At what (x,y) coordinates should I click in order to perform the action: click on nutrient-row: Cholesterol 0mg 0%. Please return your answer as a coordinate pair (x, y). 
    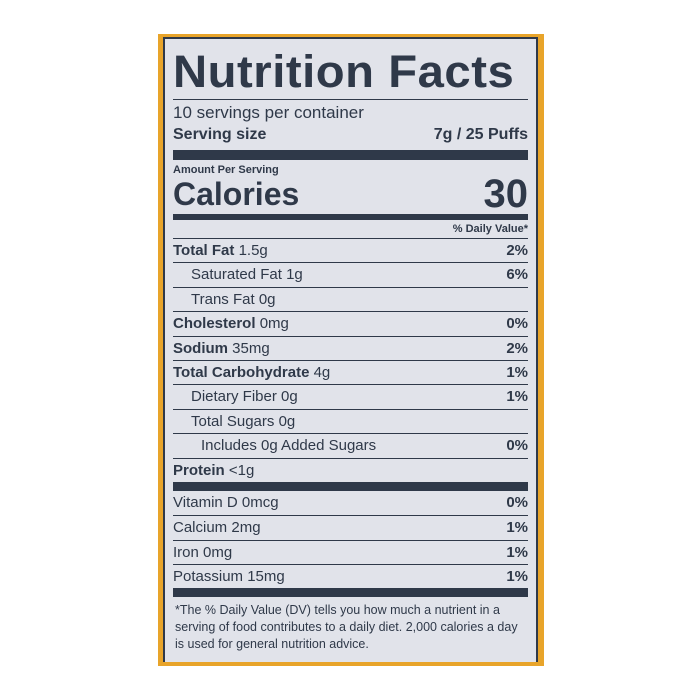
    Looking at the image, I should click on (350, 323).